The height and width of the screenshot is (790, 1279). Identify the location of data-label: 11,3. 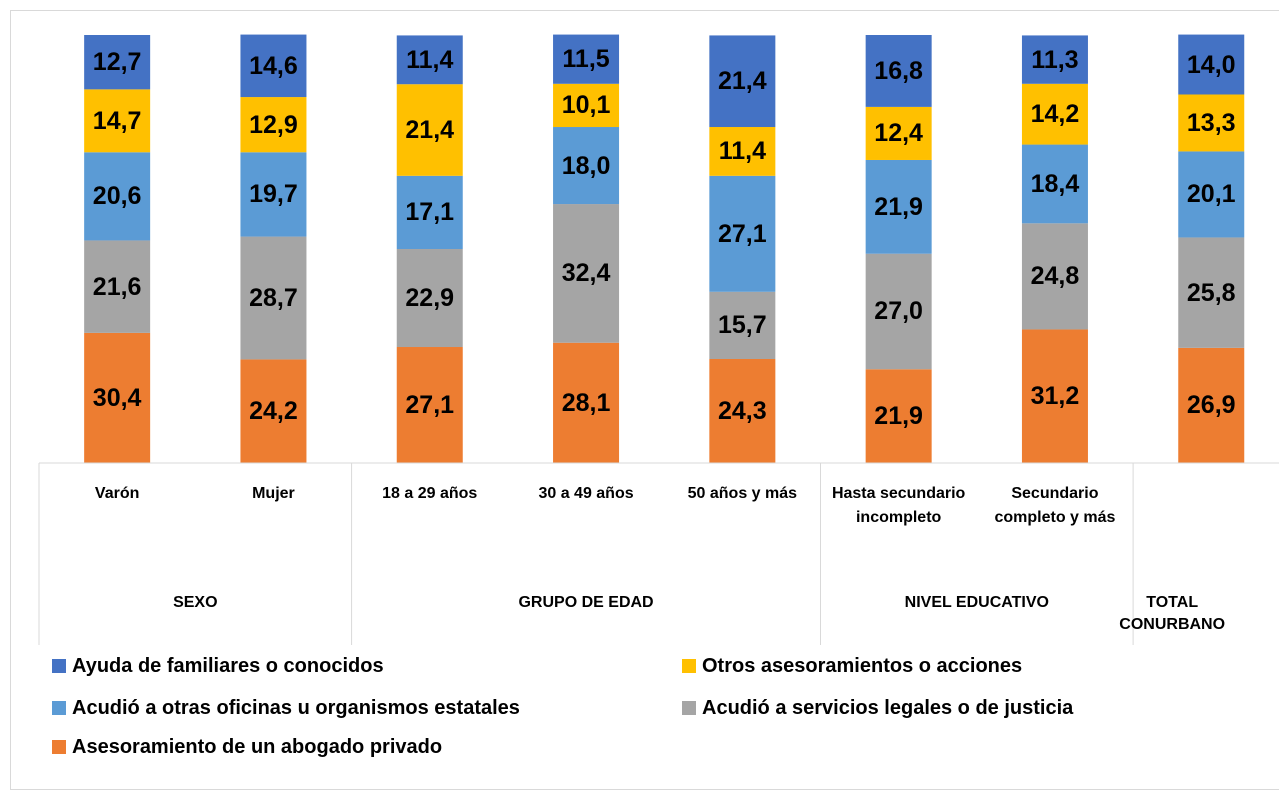
(1055, 59).